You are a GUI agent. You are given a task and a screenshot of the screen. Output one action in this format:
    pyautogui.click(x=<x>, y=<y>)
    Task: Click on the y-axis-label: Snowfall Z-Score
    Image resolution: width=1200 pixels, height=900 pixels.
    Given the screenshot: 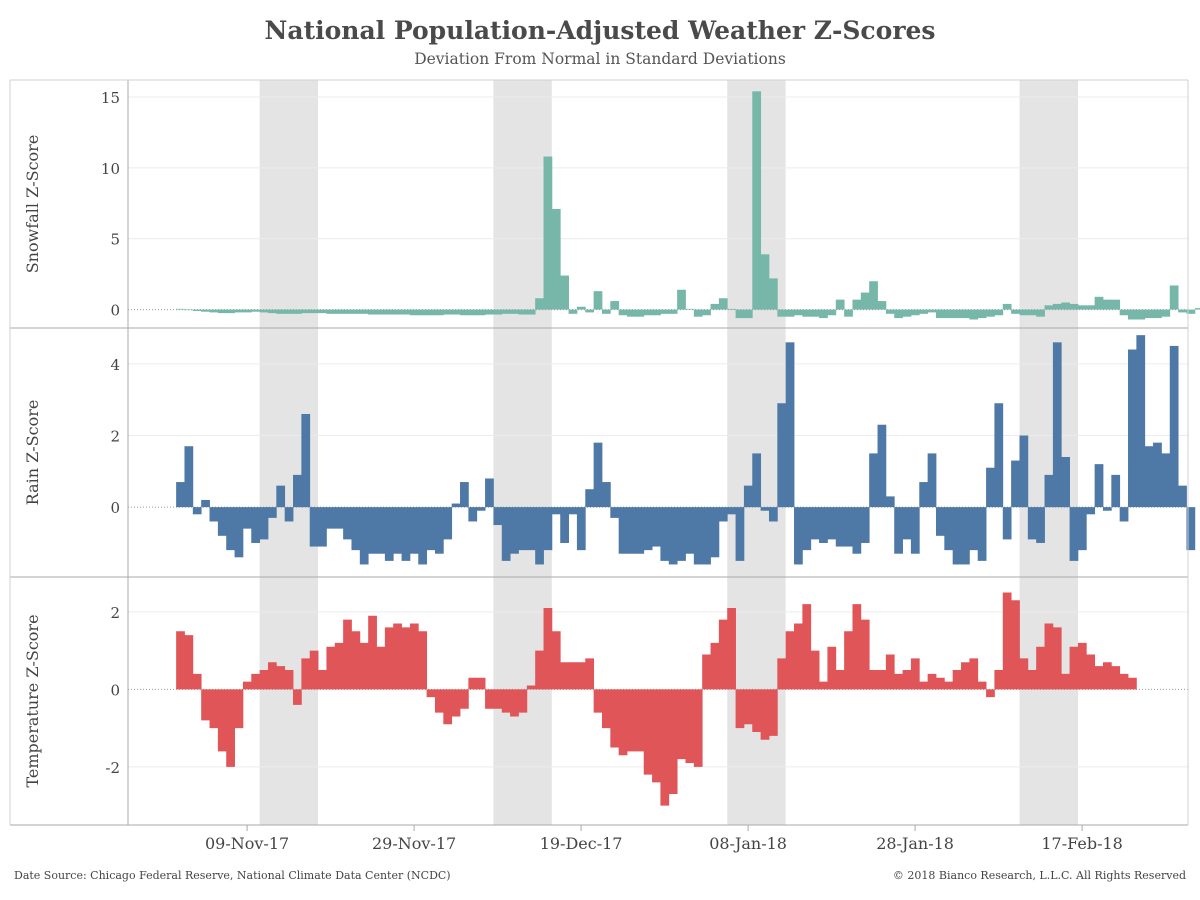 What is the action you would take?
    pyautogui.click(x=32, y=204)
    